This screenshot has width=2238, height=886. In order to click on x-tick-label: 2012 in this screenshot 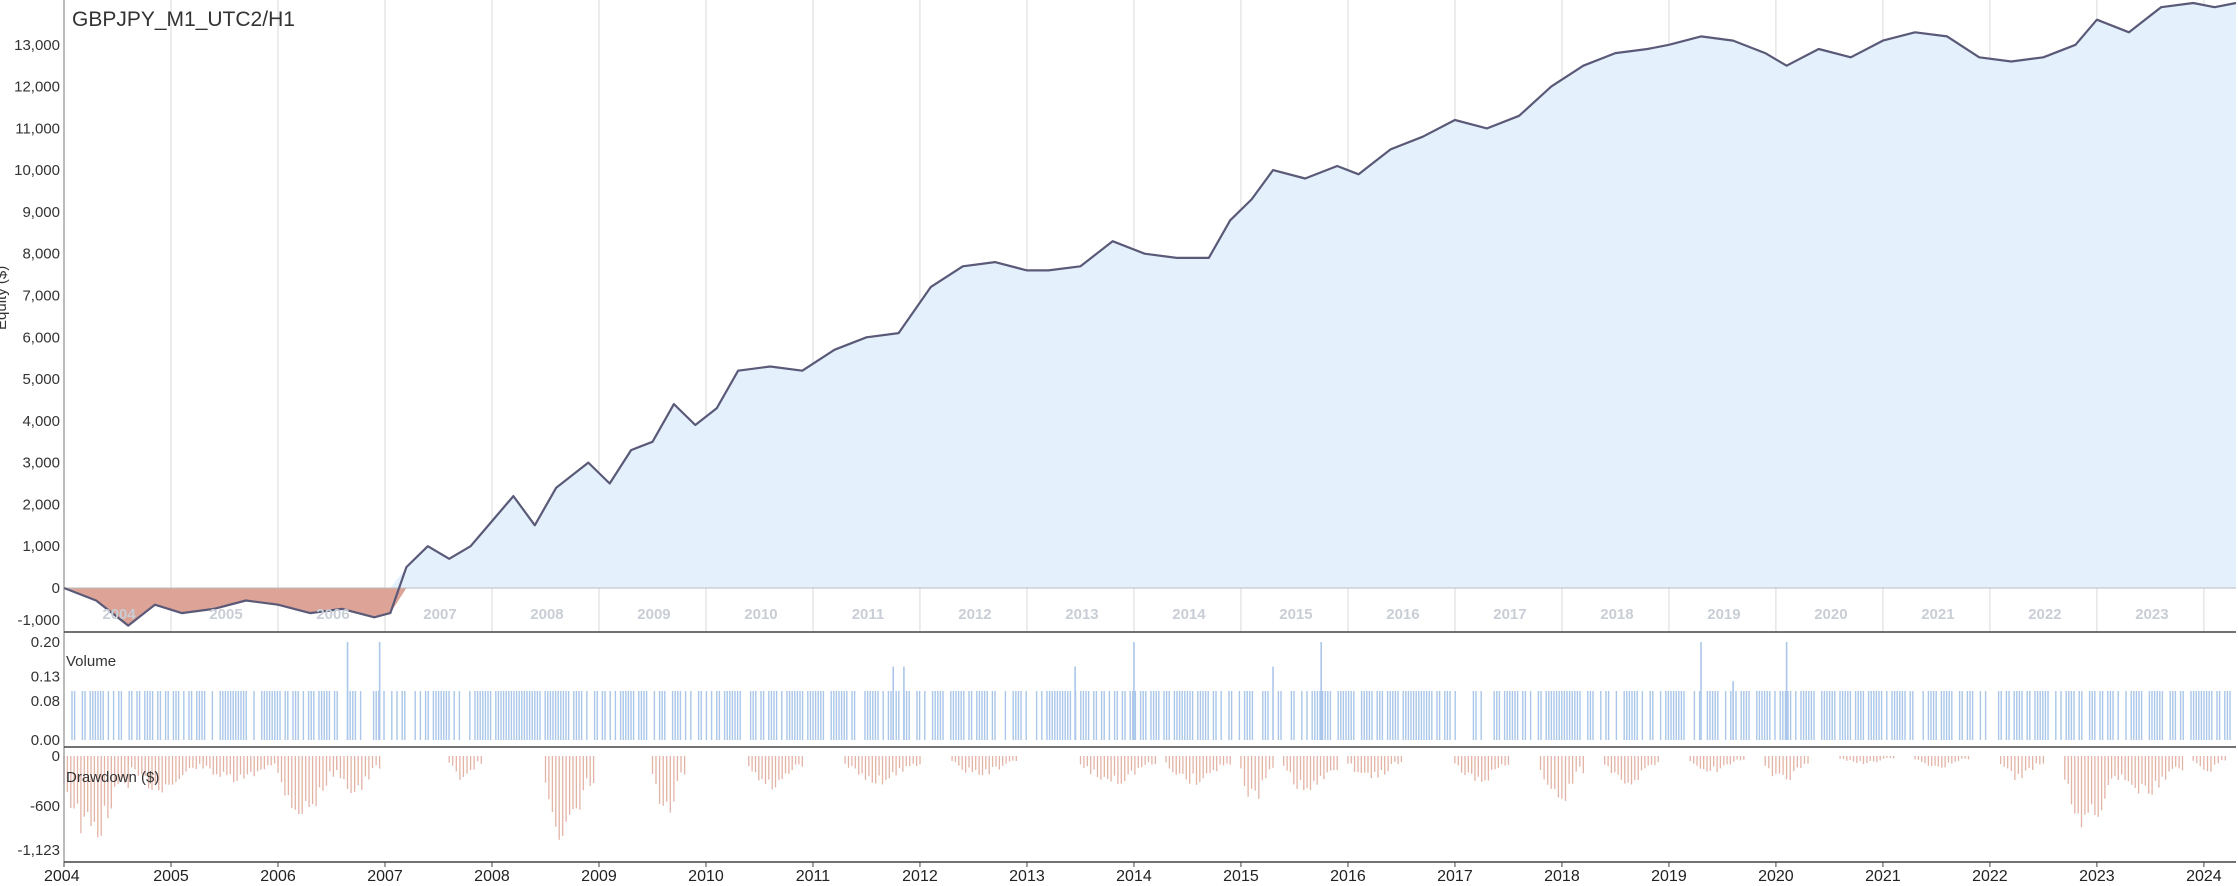, I will do `click(920, 876)`.